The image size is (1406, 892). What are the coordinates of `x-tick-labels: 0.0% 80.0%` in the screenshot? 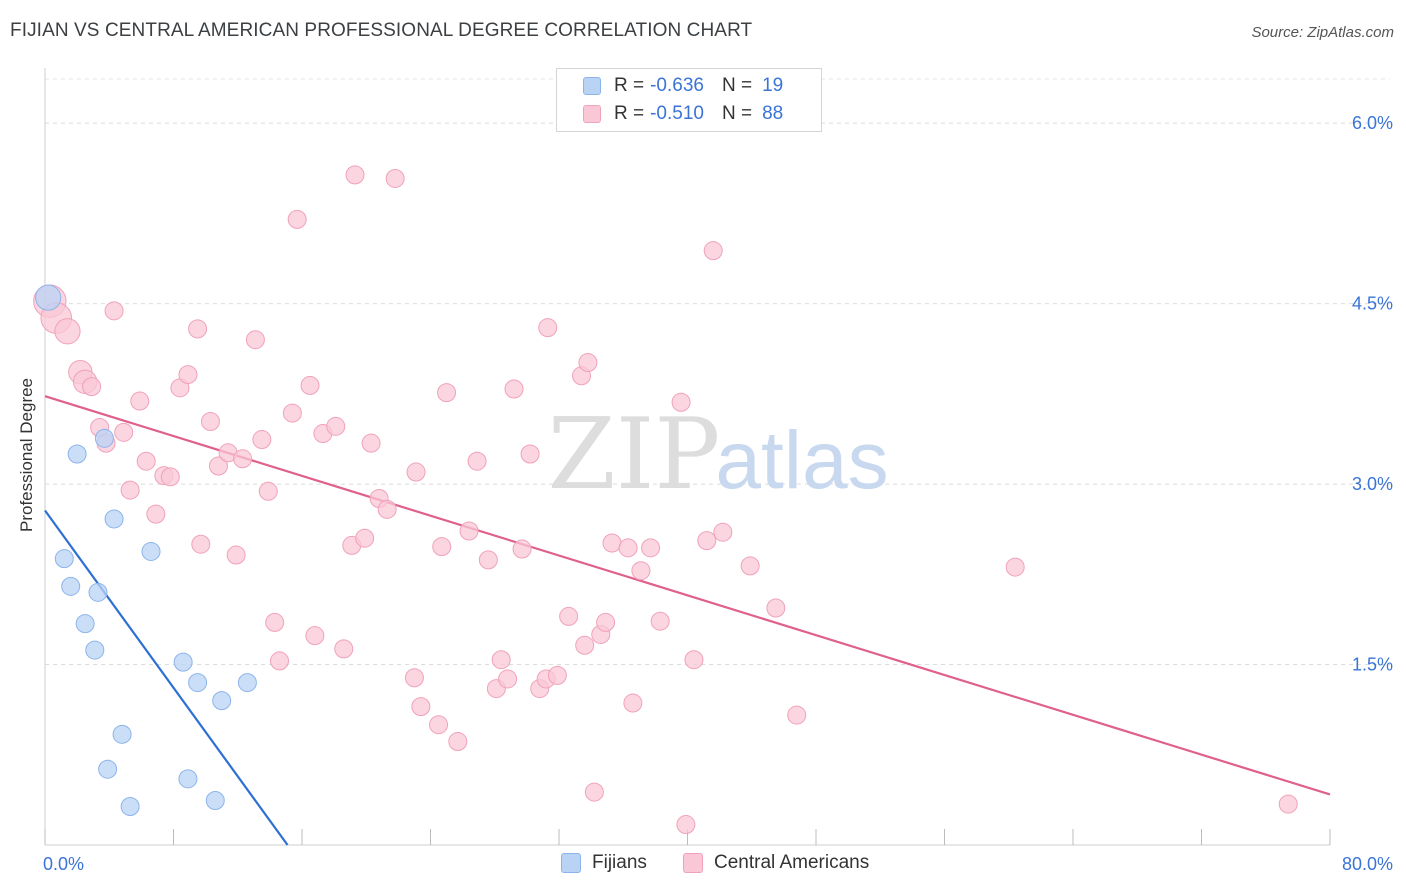 It's located at (718, 864).